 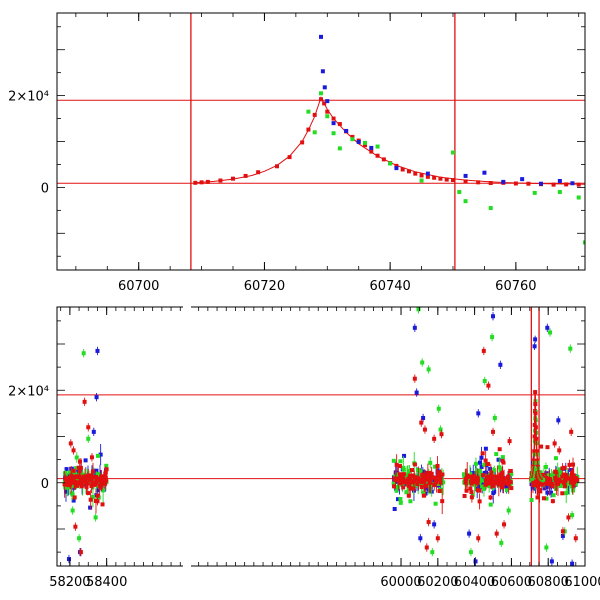 I want to click on y-tick-label-1: 2×10⁴, so click(x=28, y=97).